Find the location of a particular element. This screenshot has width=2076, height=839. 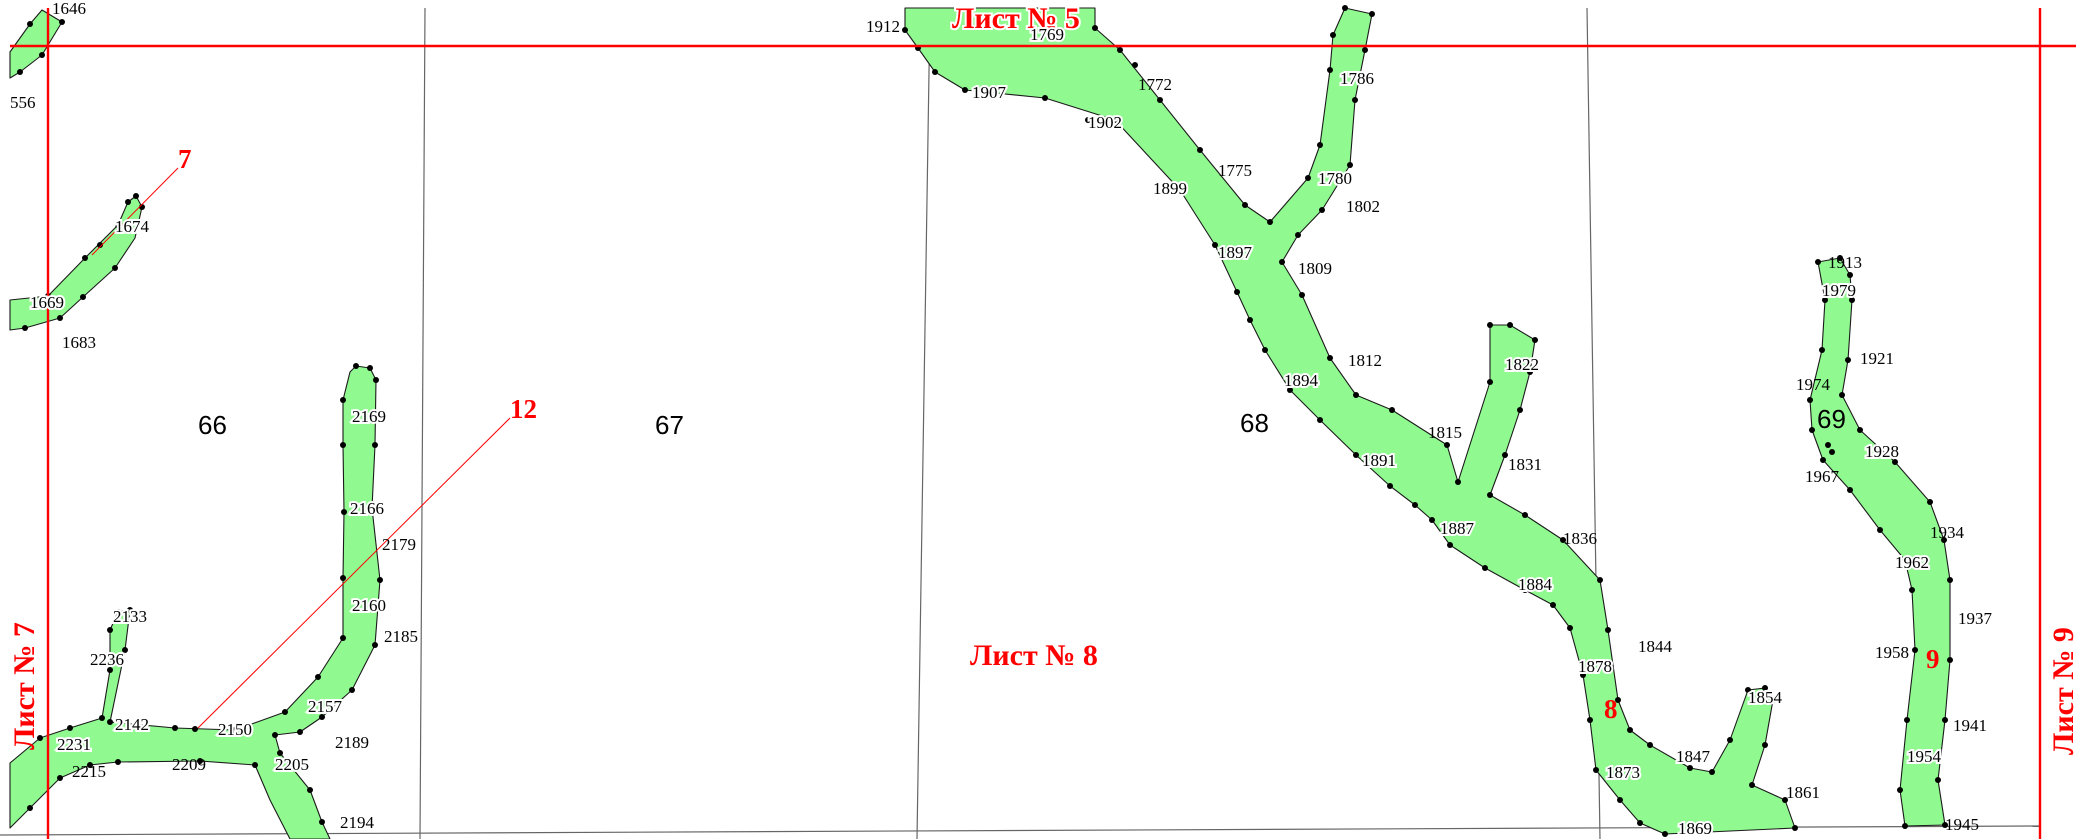

point-label: 1822 is located at coordinates (1522, 364).